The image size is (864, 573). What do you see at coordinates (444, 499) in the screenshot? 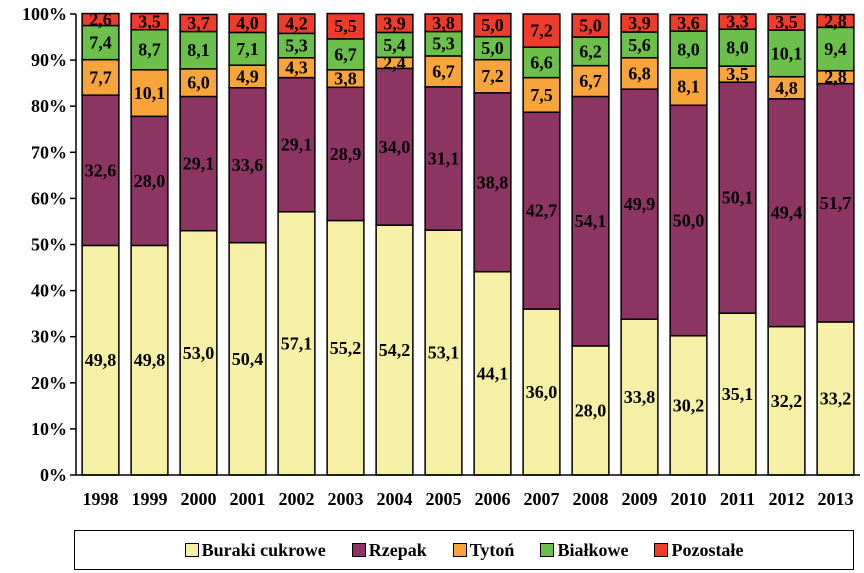
I see `x-tick-label: 2005` at bounding box center [444, 499].